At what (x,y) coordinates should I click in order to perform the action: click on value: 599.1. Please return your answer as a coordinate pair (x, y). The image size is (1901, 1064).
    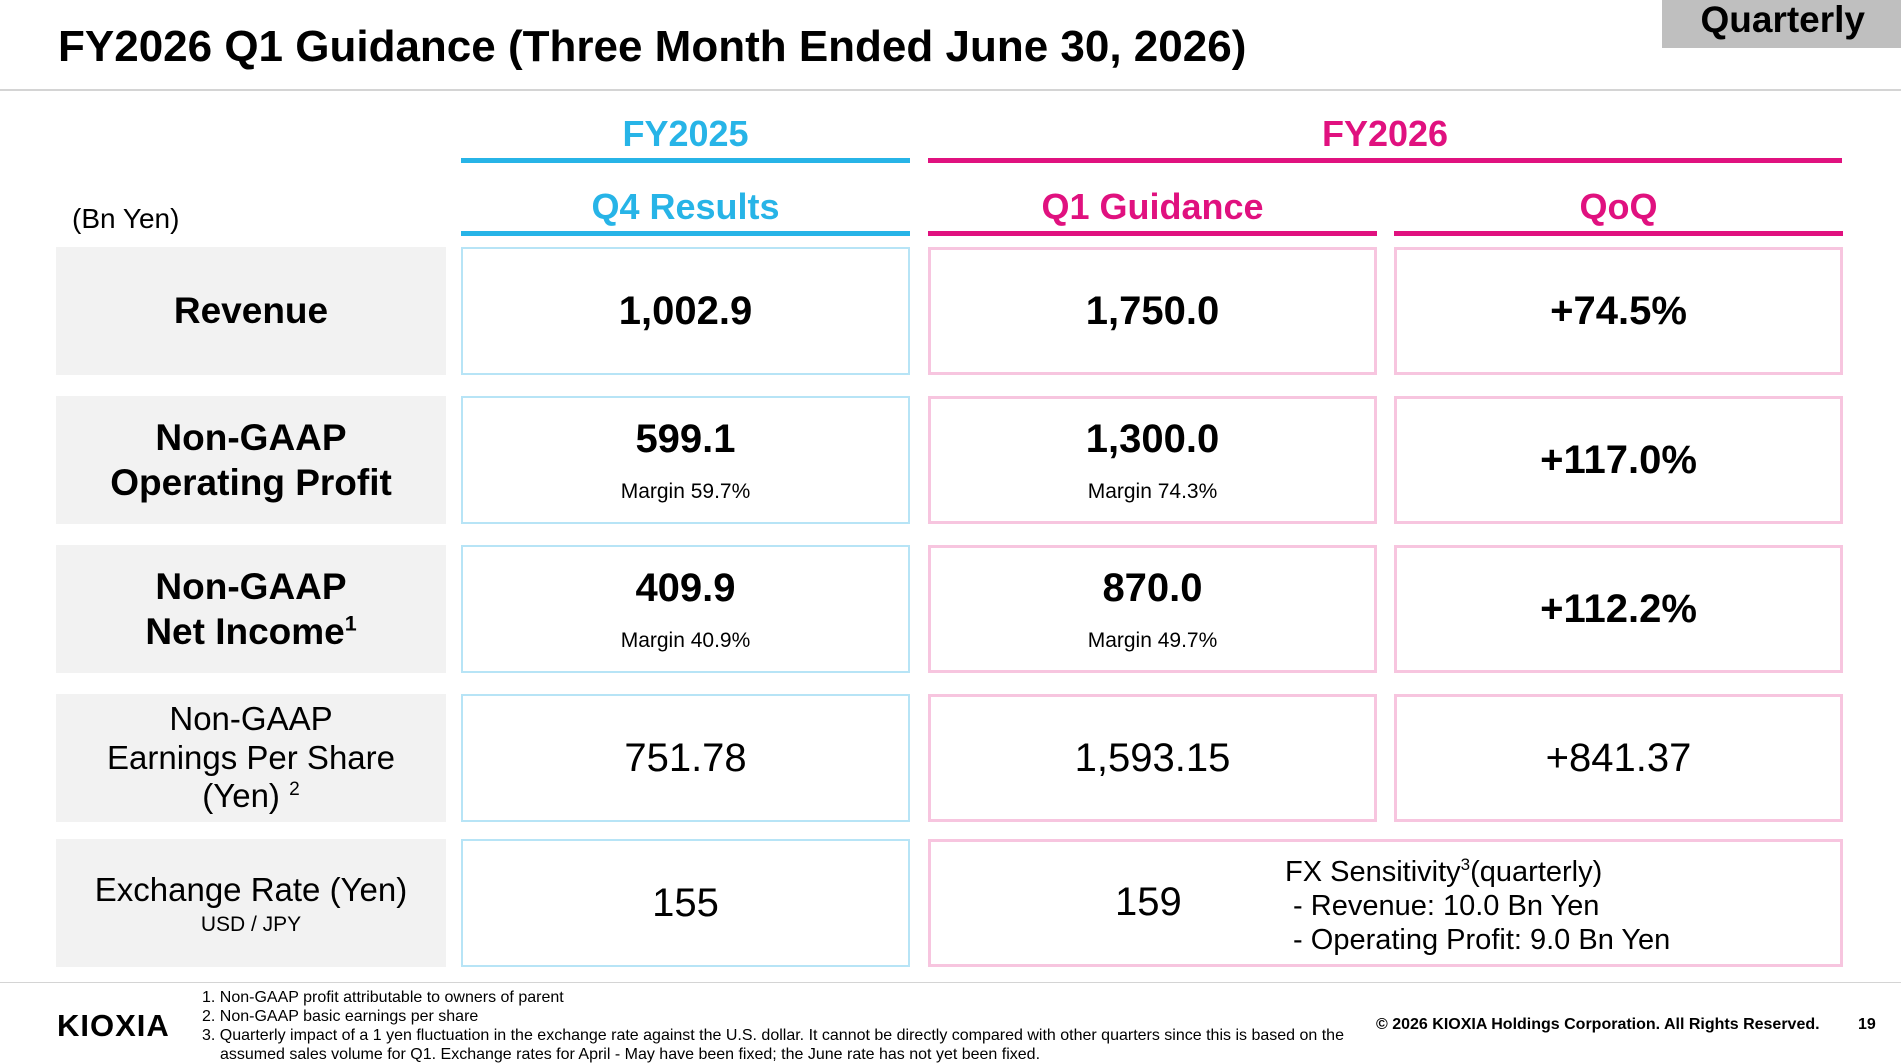
    Looking at the image, I should click on (685, 438).